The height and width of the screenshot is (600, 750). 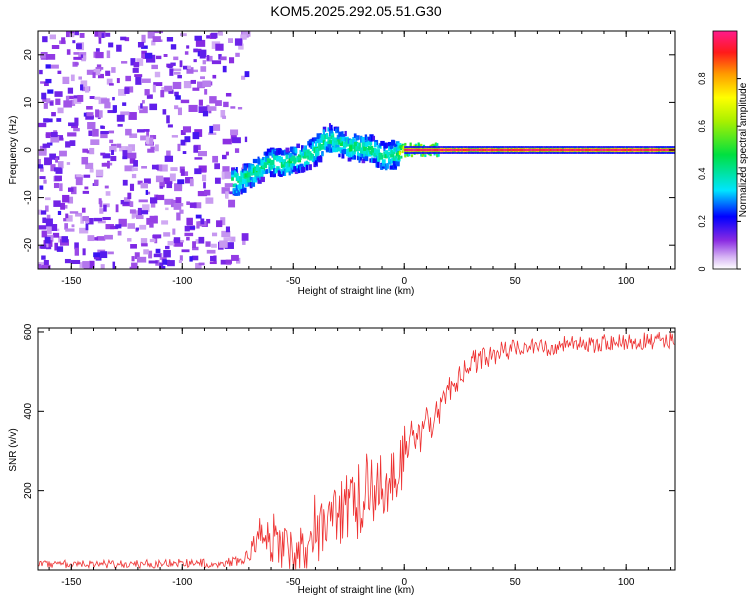 What do you see at coordinates (71, 281) in the screenshot?
I see `spectrogram-xtick-label: -150` at bounding box center [71, 281].